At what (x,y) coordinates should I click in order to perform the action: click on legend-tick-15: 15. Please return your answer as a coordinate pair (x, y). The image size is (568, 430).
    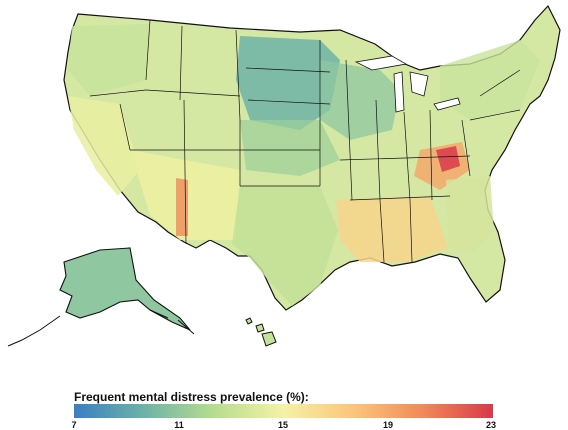
    Looking at the image, I should click on (283, 425).